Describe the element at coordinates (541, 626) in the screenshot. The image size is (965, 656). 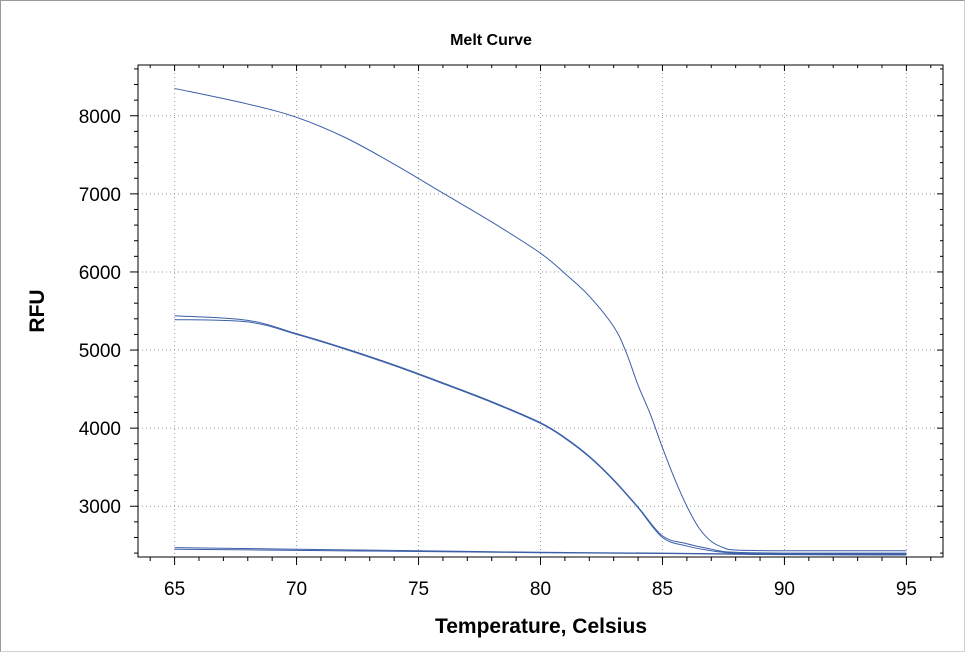
I see `x-axis-label: Temperature, Celsius` at that location.